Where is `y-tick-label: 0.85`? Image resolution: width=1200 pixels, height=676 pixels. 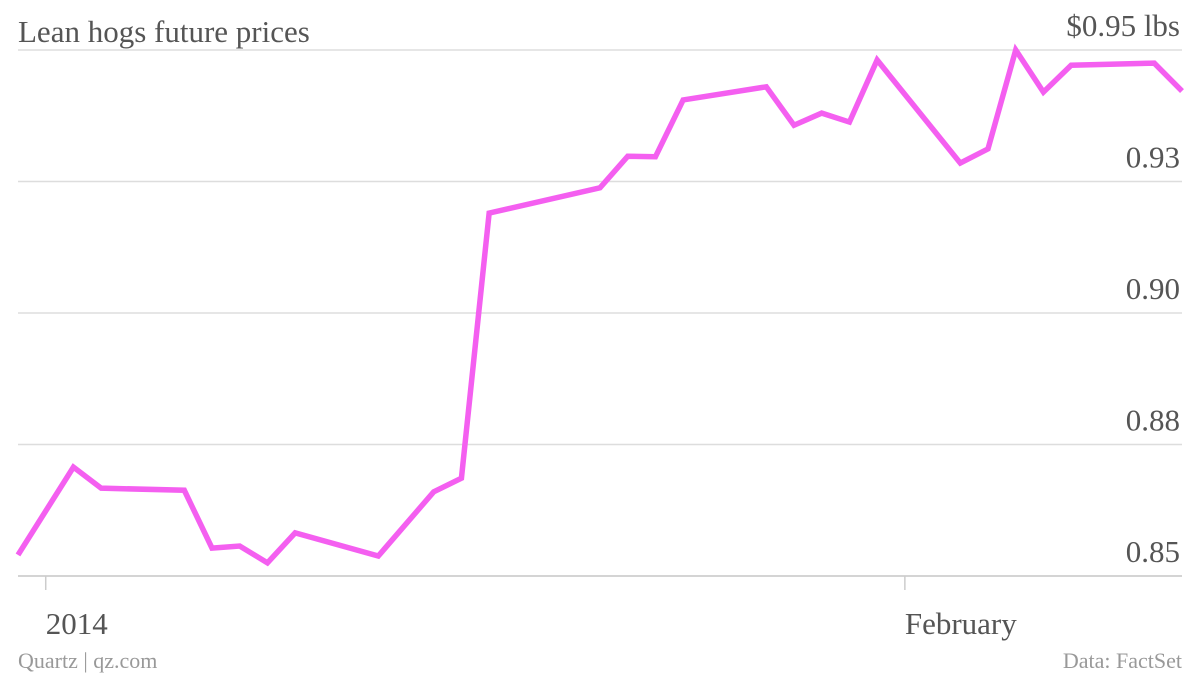 y-tick-label: 0.85 is located at coordinates (1153, 551).